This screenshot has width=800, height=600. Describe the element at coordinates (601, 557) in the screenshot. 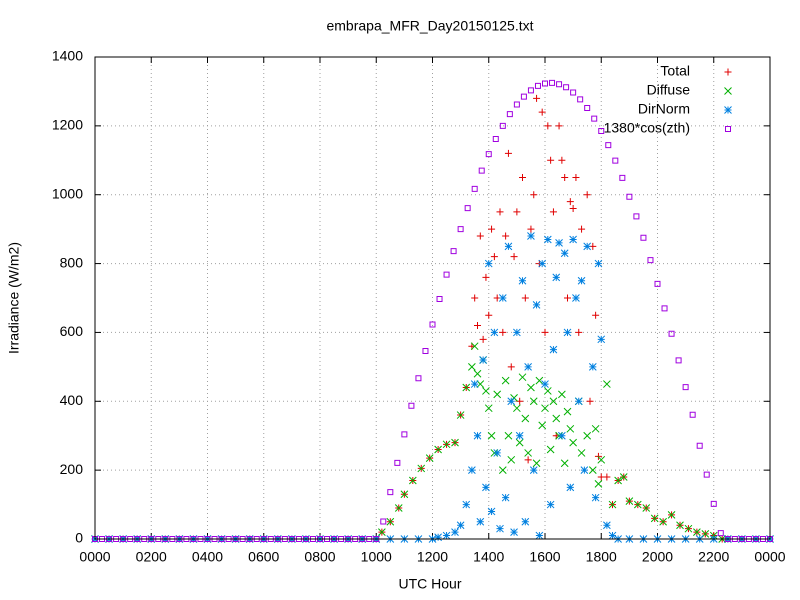

I see `x-tick-label: 1800` at that location.